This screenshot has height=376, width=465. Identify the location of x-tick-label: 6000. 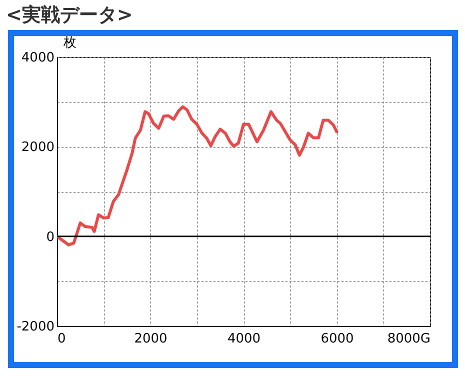
(337, 339).